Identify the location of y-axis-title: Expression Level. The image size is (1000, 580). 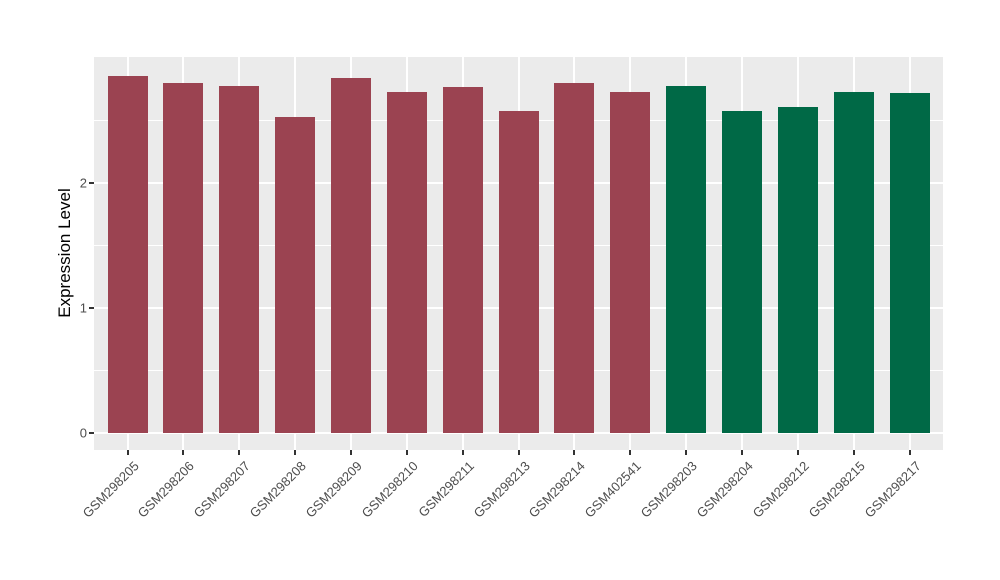
(64, 253).